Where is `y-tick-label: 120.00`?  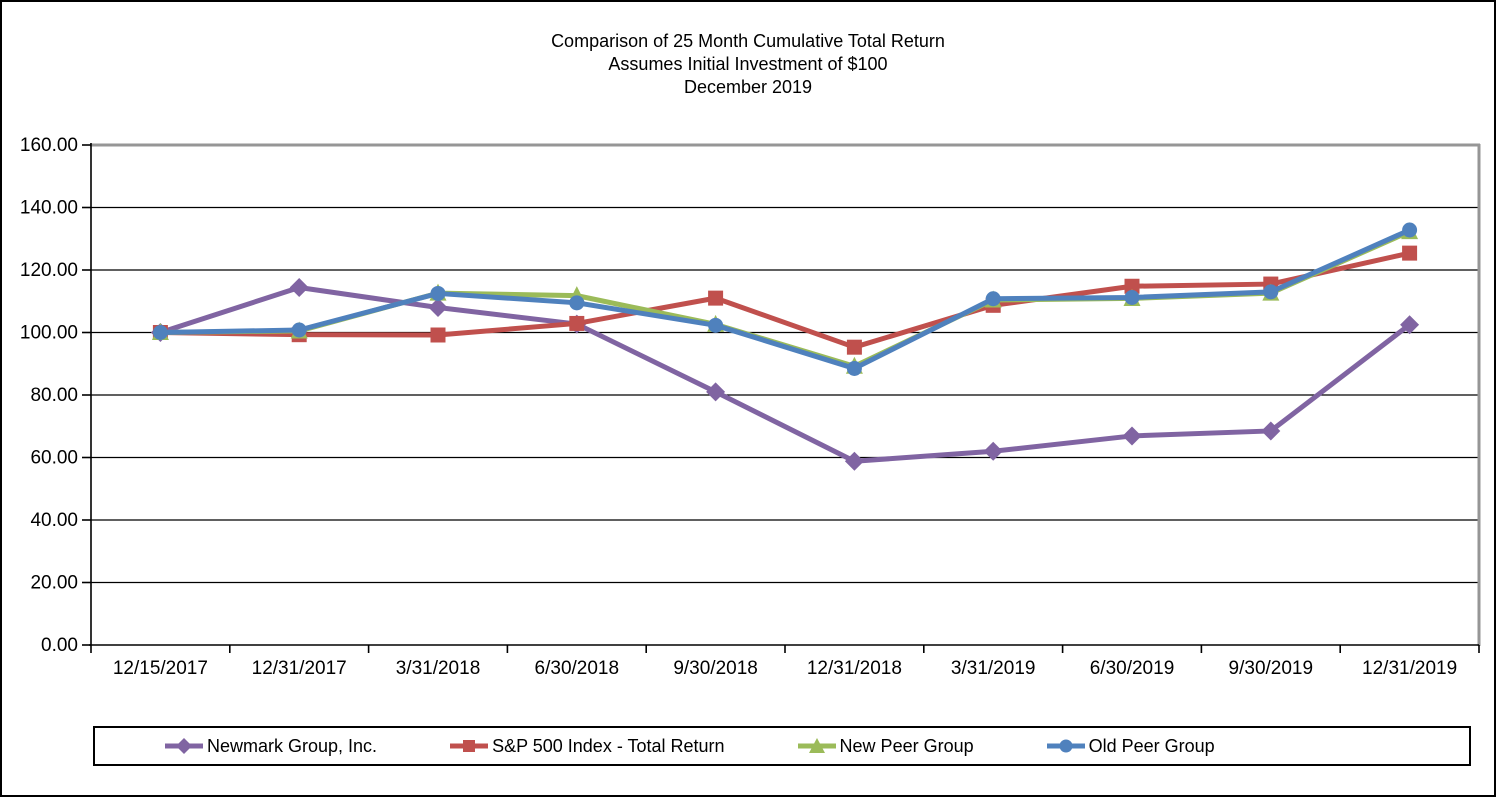 y-tick-label: 120.00 is located at coordinates (49, 270).